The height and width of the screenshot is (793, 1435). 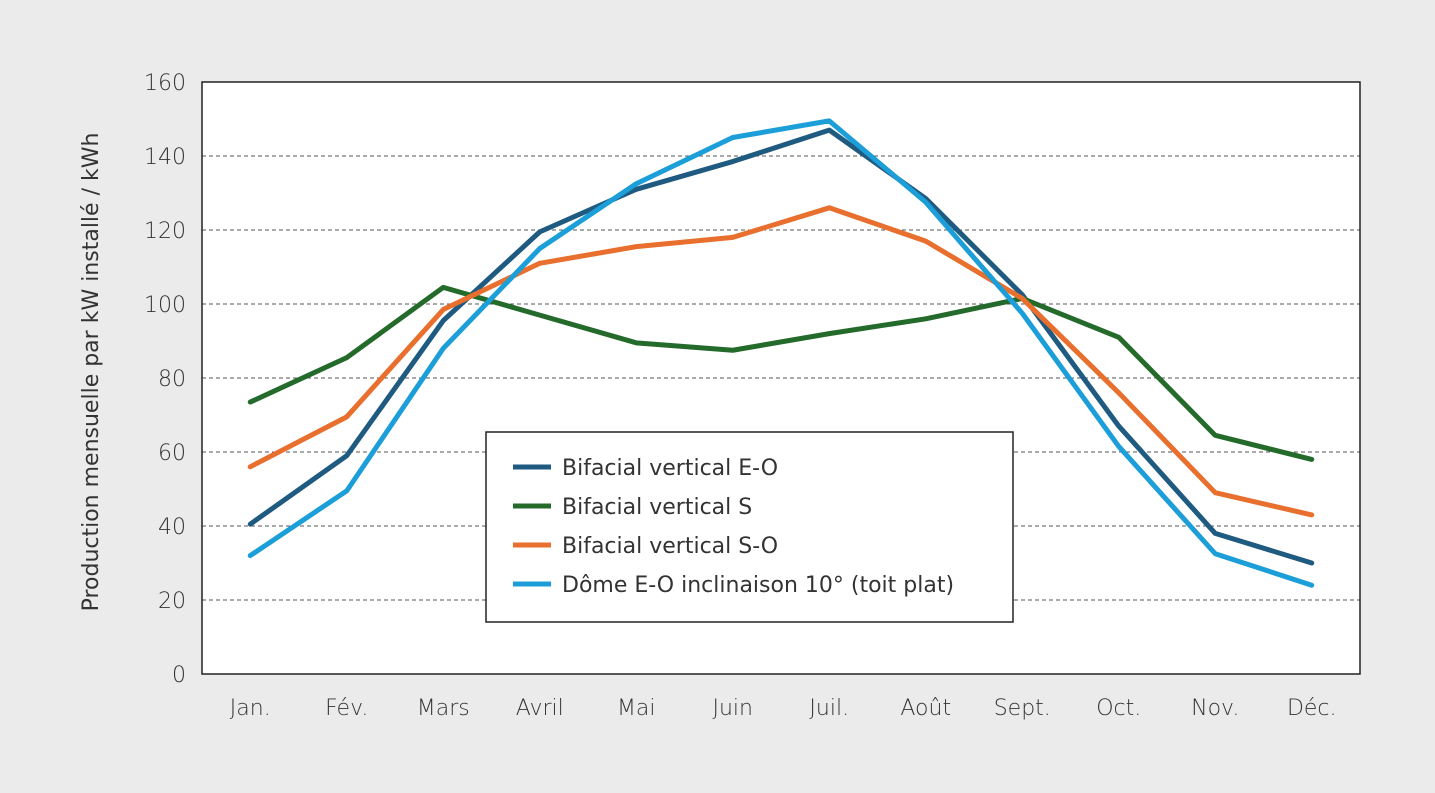 I want to click on legend-label: Bifacial vertical S-O, so click(x=670, y=546).